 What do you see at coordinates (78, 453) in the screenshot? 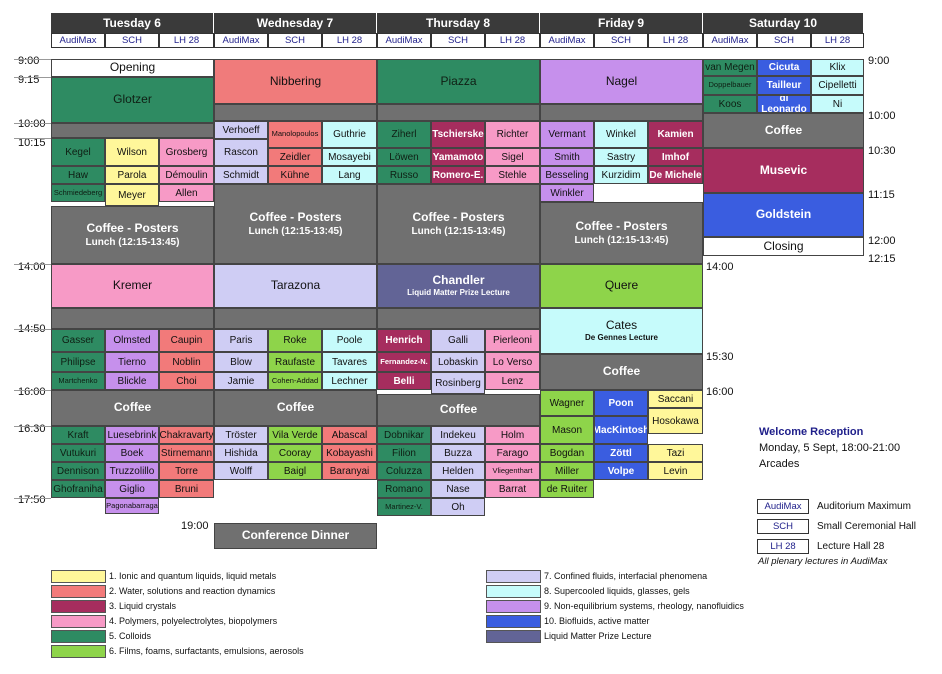
I see `session-vutukuri: Vutukuri` at bounding box center [78, 453].